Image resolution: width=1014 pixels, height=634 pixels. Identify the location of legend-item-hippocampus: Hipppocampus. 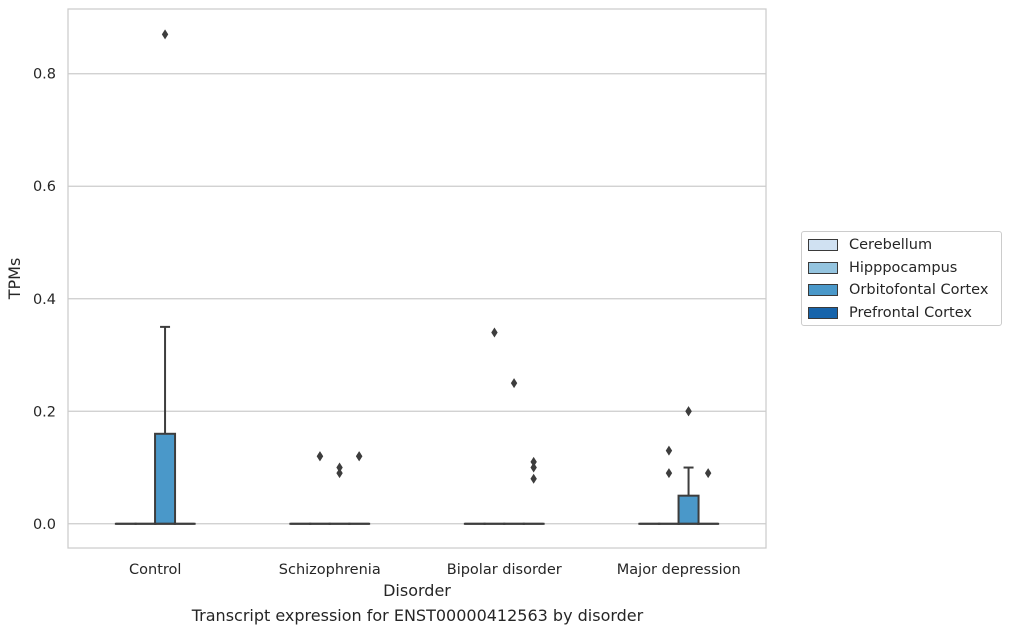
(882, 268).